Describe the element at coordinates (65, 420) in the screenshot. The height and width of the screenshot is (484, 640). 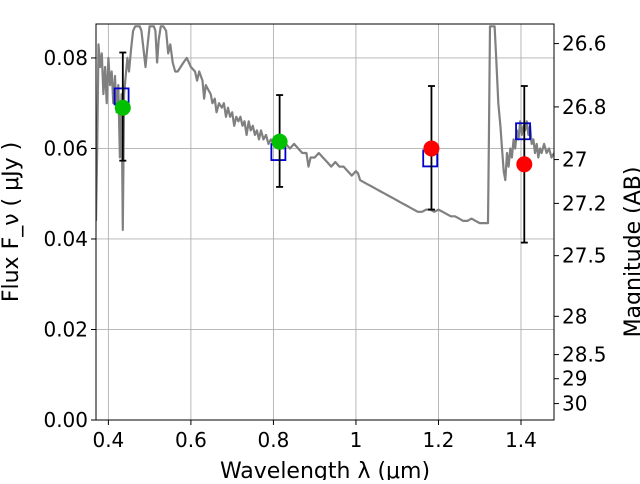
I see `y-tick-label: 0.00` at that location.